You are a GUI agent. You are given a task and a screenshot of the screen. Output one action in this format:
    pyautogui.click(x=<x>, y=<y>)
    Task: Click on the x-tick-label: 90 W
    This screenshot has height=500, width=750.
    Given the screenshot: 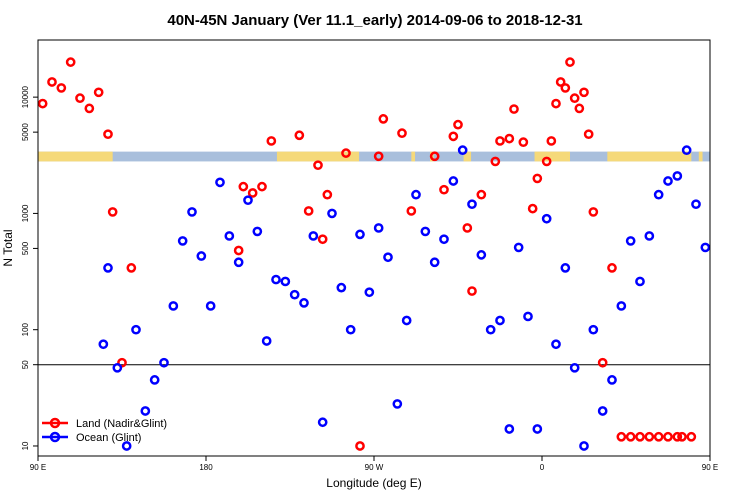 What is the action you would take?
    pyautogui.click(x=374, y=467)
    